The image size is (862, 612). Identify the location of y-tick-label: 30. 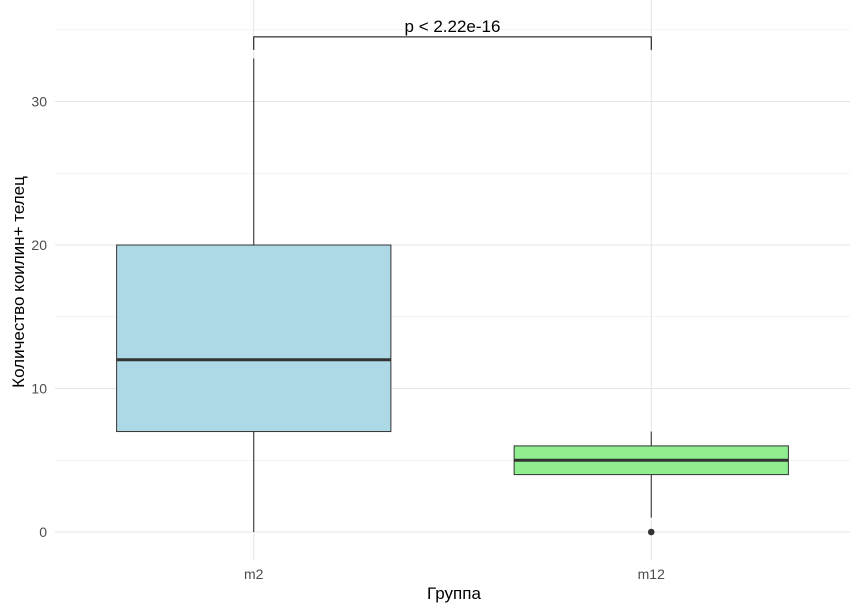
(39, 102).